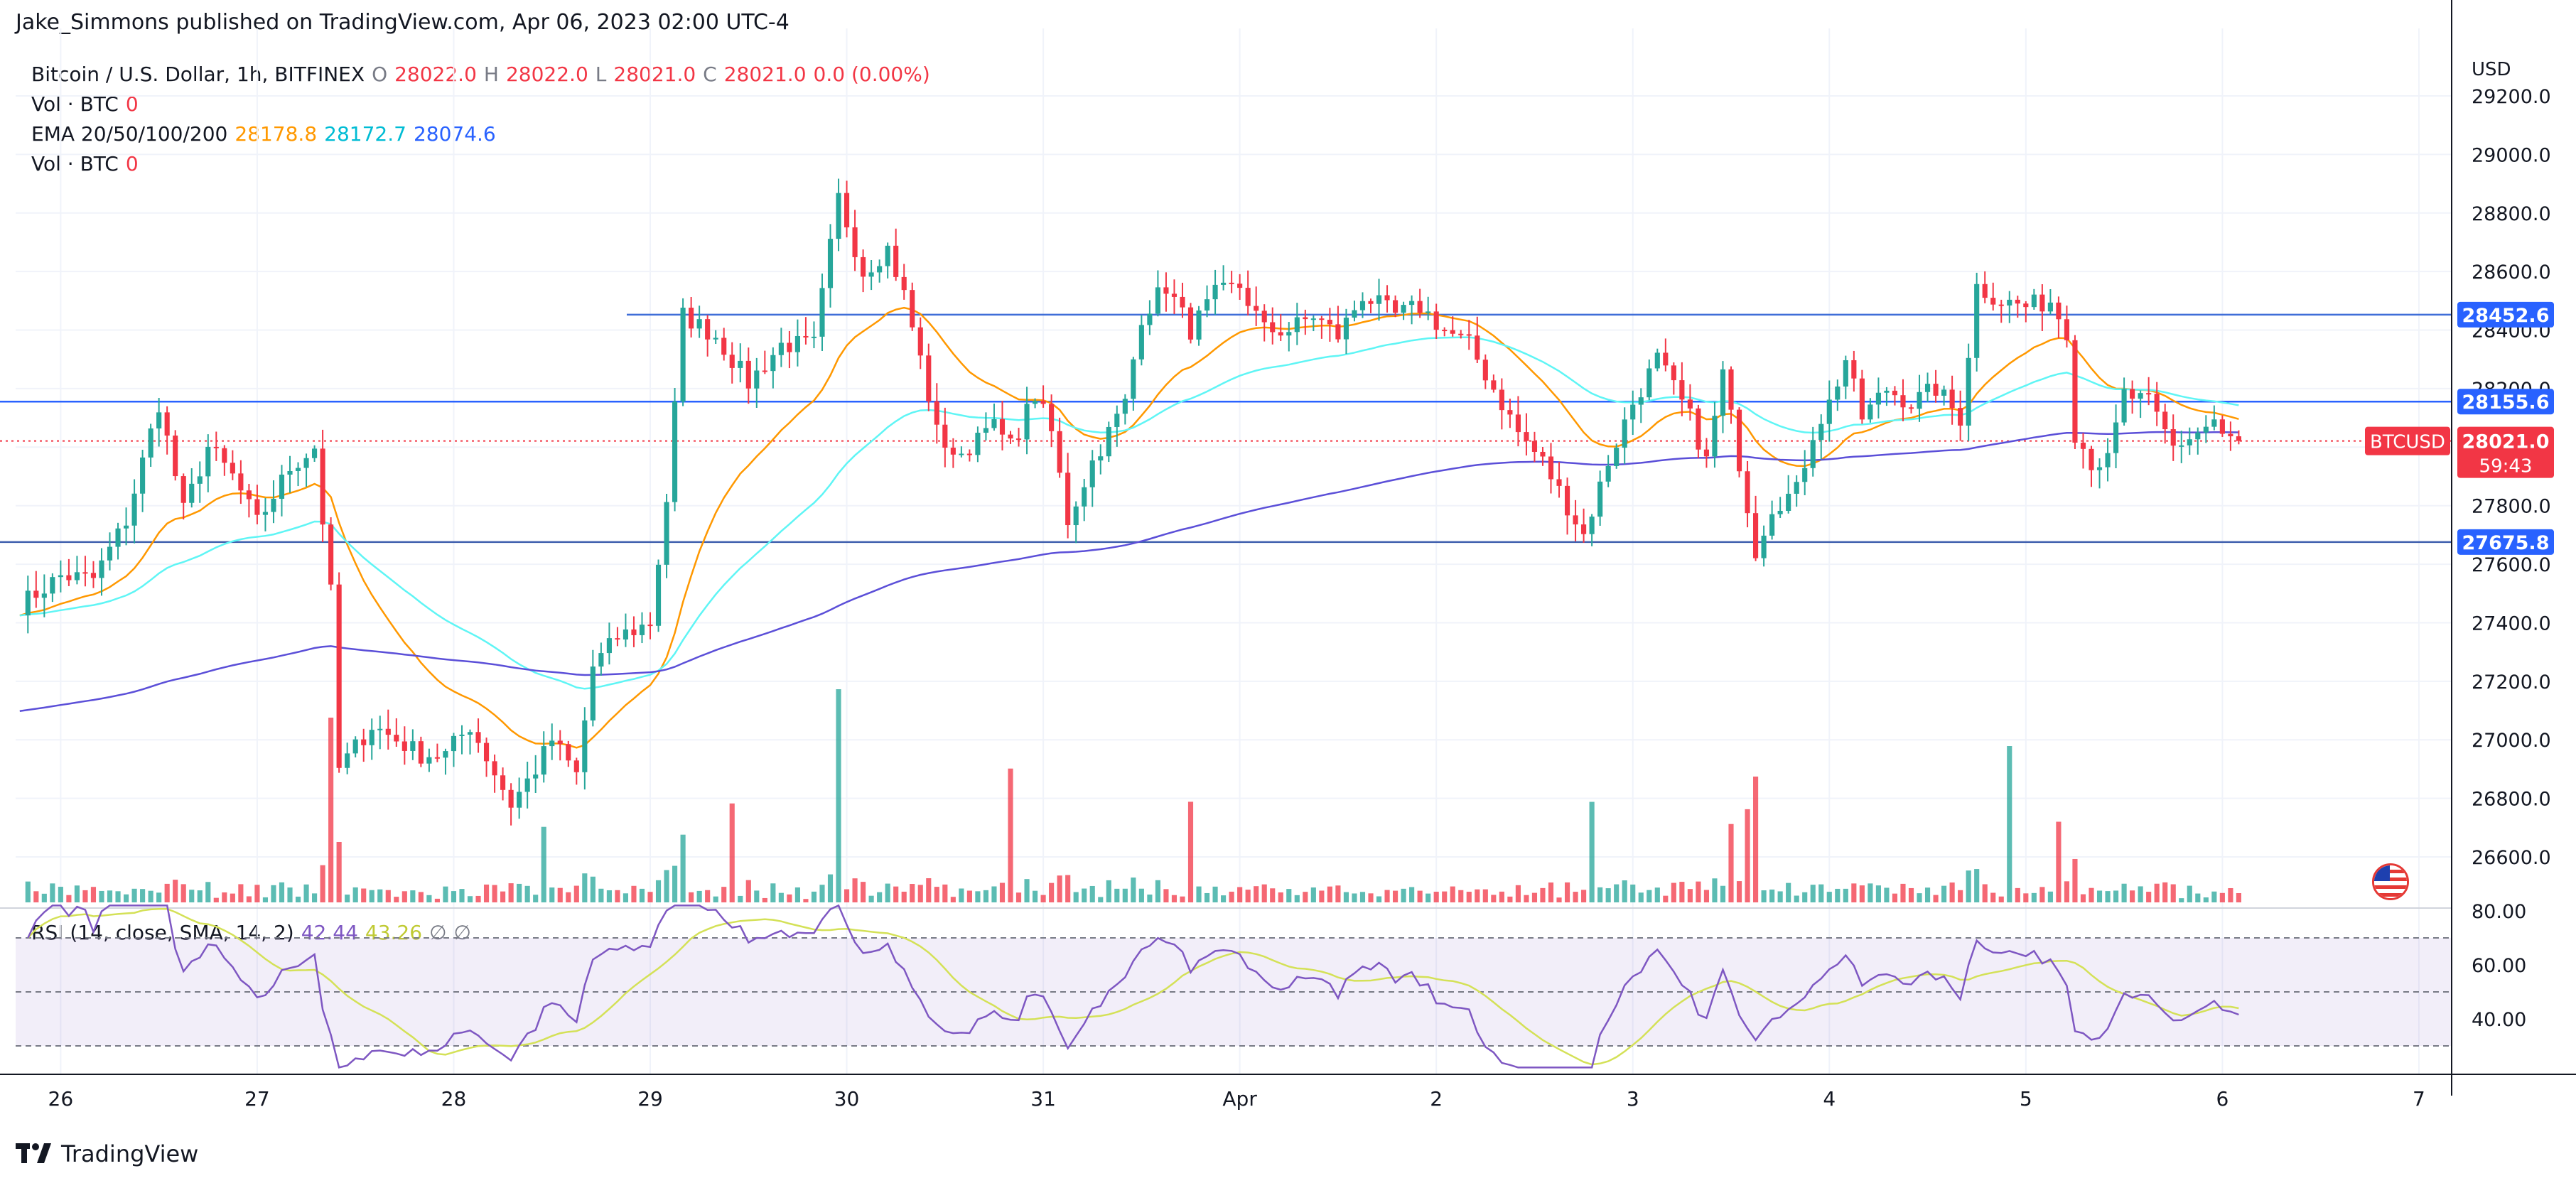 The height and width of the screenshot is (1188, 2576). Describe the element at coordinates (2511, 858) in the screenshot. I see `price-tick-label: 26600.0` at that location.